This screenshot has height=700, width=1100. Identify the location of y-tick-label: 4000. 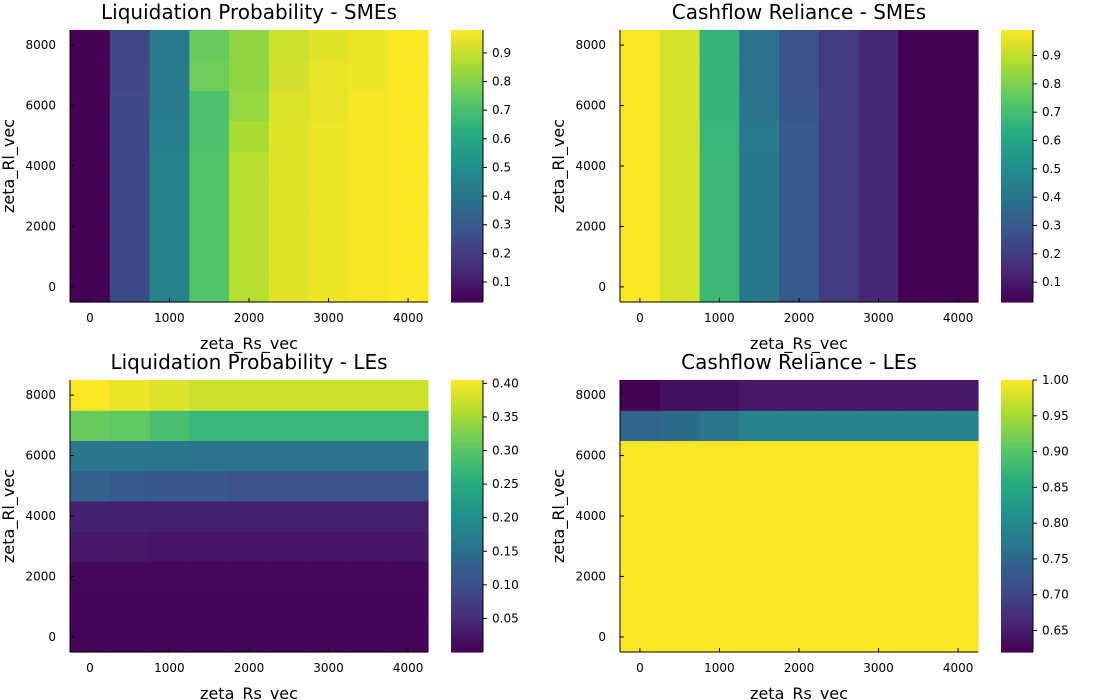
(40, 166).